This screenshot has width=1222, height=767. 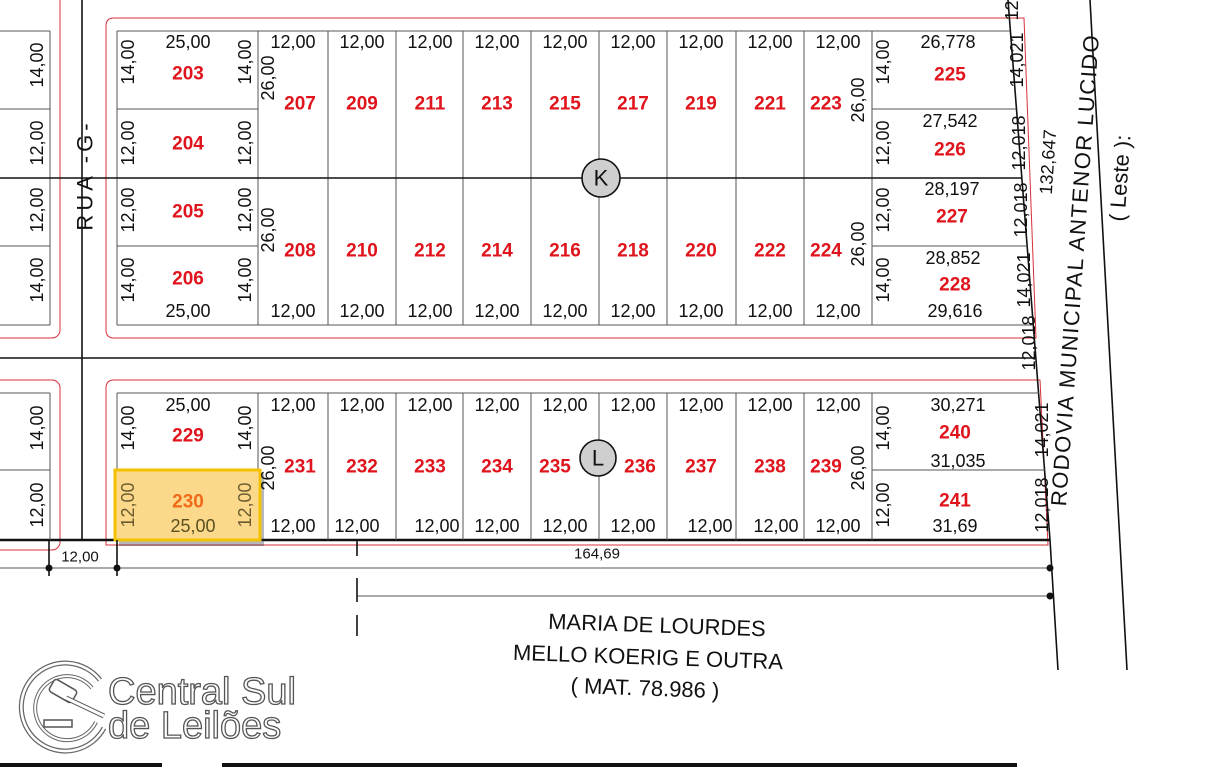 I want to click on lot-number: 206, so click(x=188, y=279).